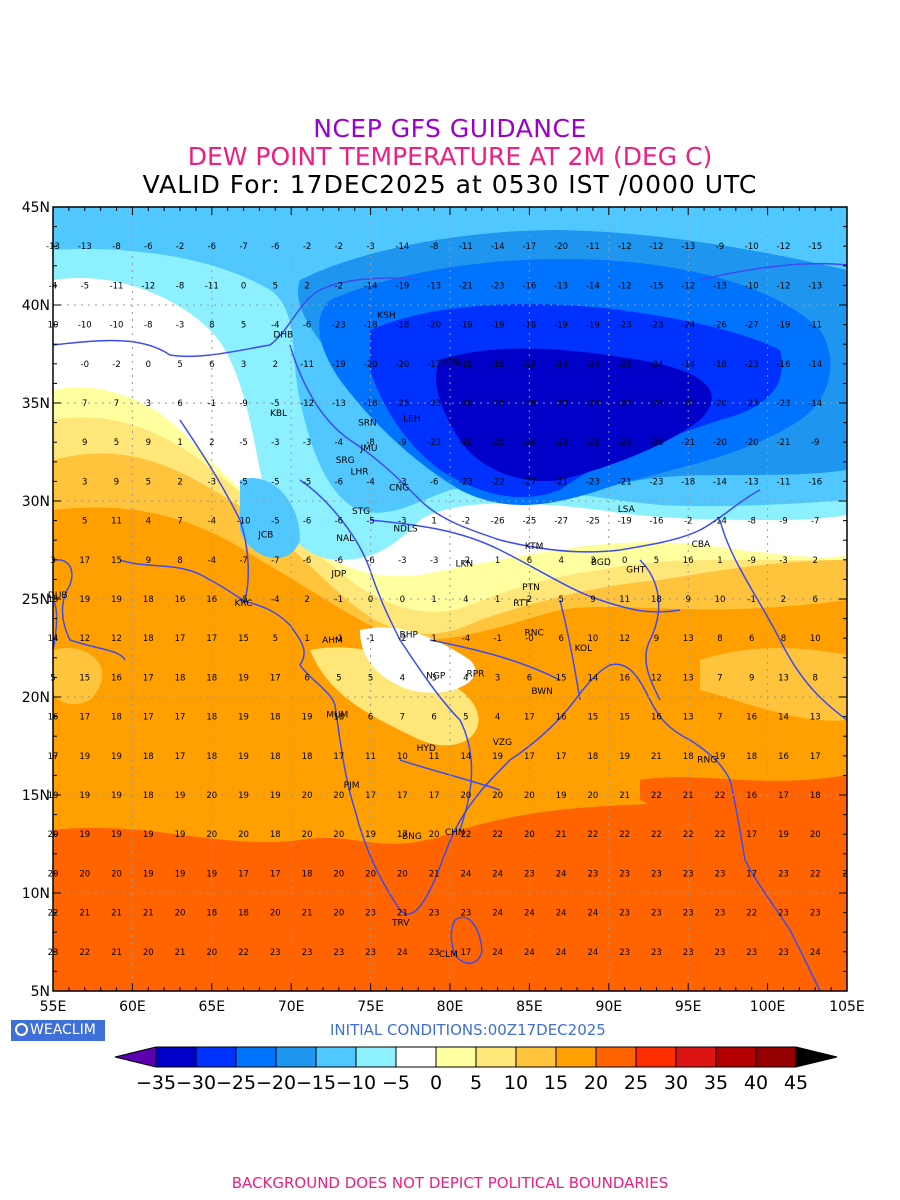 This screenshot has height=1200, width=900. Describe the element at coordinates (561, 522) in the screenshot. I see `grid-value: -27` at that location.